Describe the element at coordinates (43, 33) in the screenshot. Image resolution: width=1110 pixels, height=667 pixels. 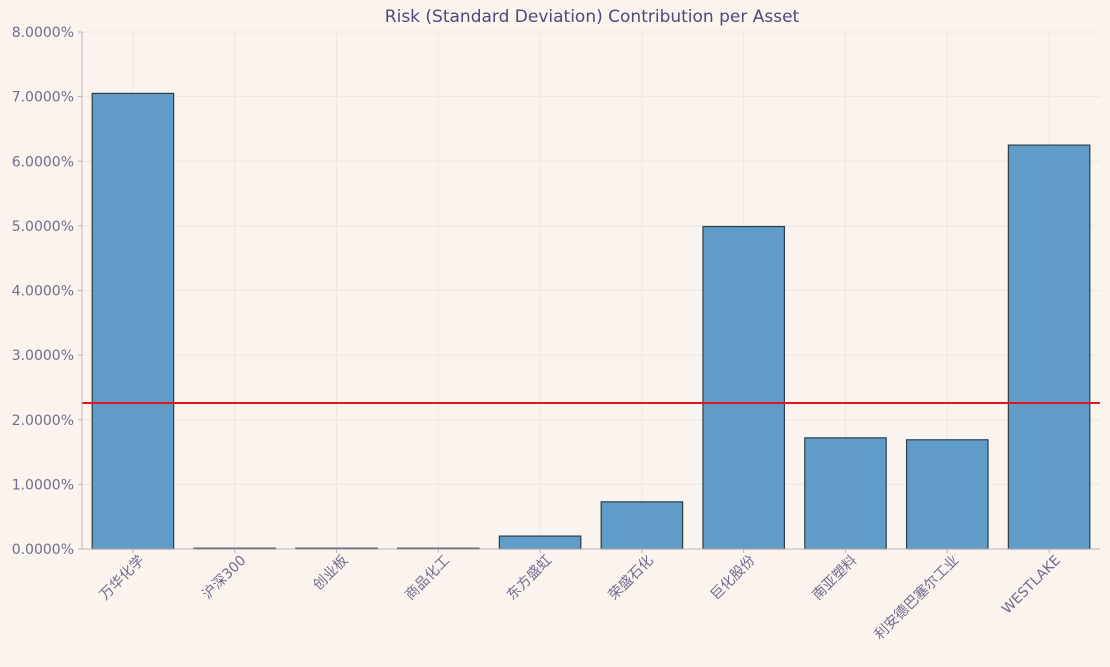
I see `y-tick-label: 8.0000%` at that location.